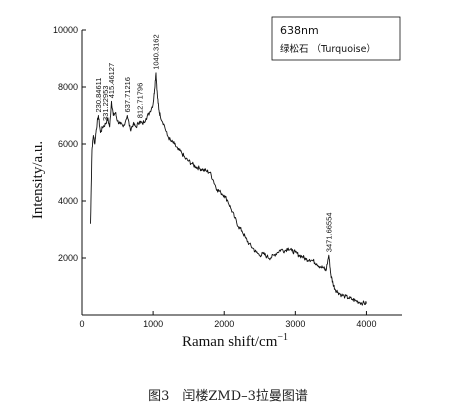 This screenshot has width=455, height=418. Describe the element at coordinates (68, 201) in the screenshot. I see `y-tick-label: 4000` at that location.